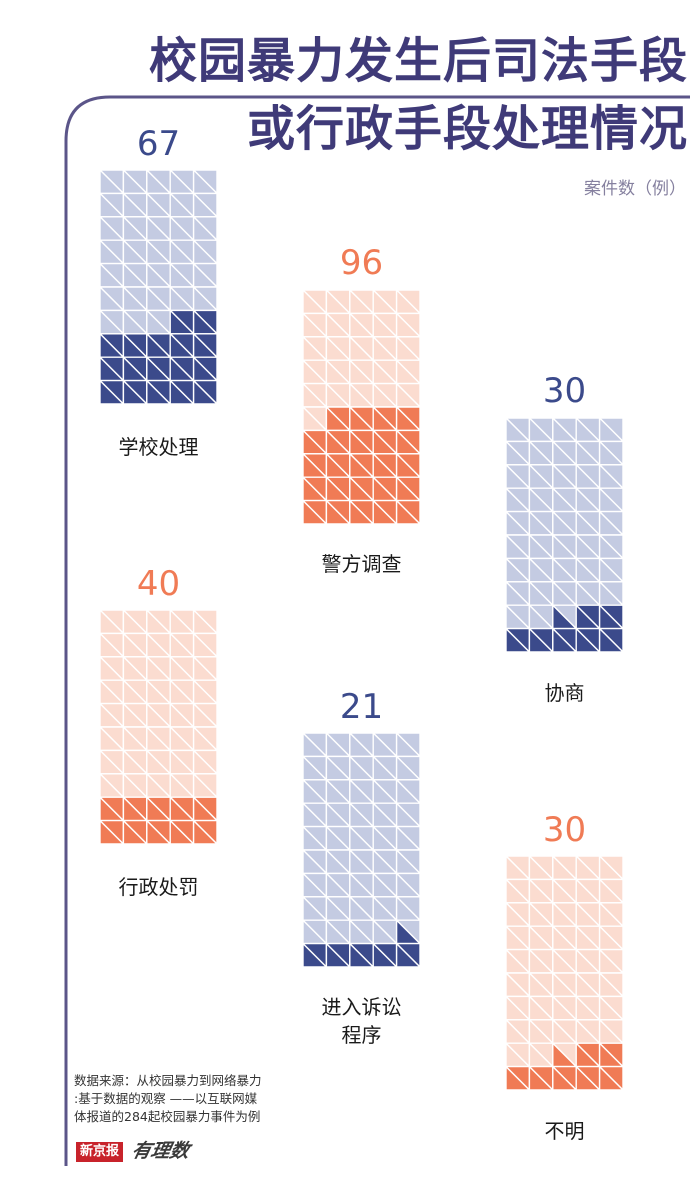  What do you see at coordinates (158, 144) in the screenshot?
I see `value-label: 67` at bounding box center [158, 144].